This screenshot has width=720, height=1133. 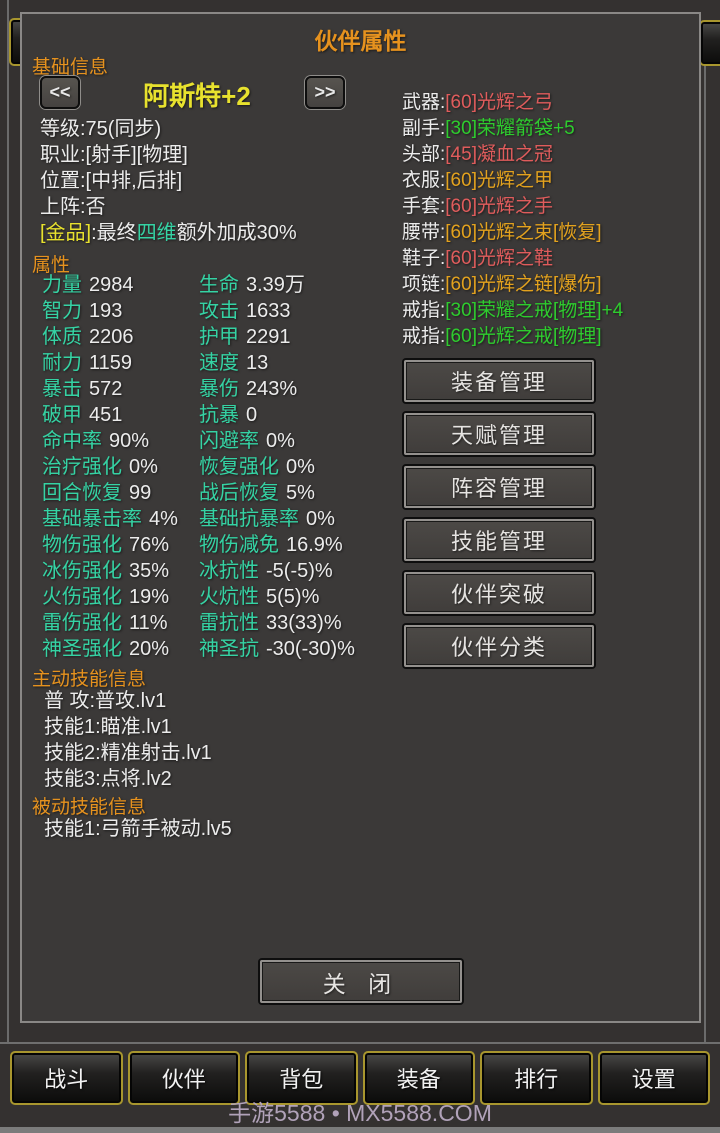 What do you see at coordinates (111, 181) in the screenshot?
I see `info-line: 位置:[中排,后排]` at bounding box center [111, 181].